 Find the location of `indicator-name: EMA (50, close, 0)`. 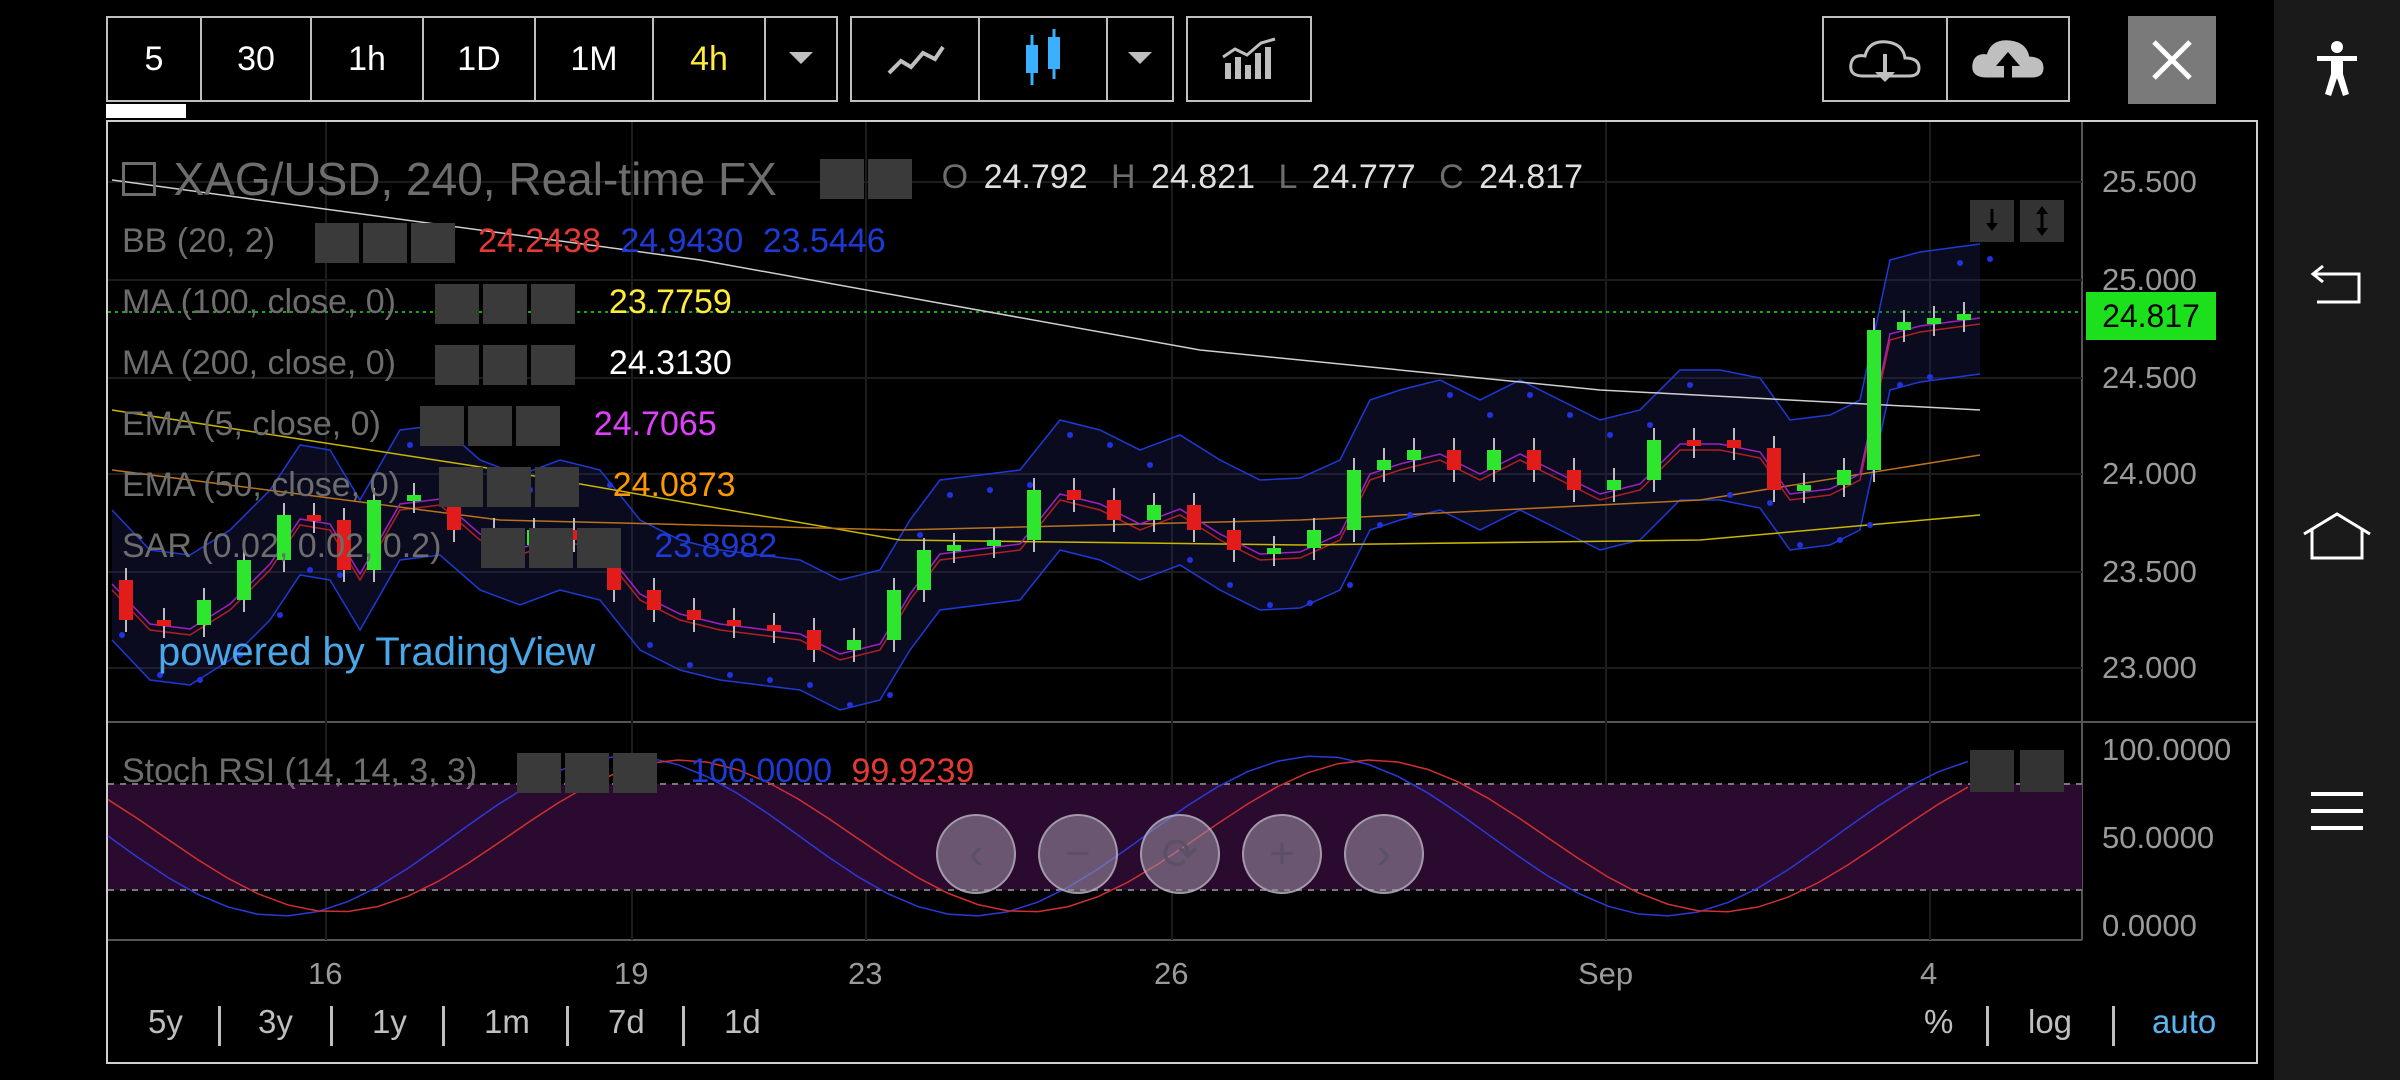

indicator-name: EMA (50, close, 0) is located at coordinates (261, 485).